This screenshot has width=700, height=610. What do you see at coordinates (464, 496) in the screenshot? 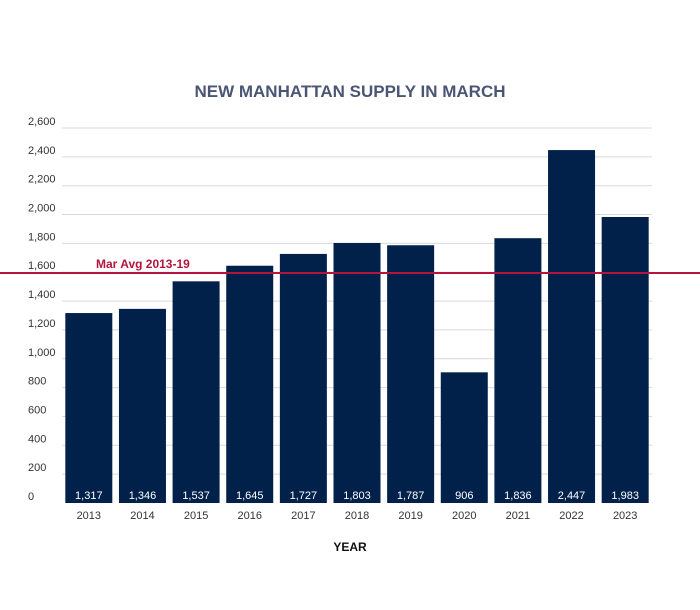
I see `bar-data-label: 906` at bounding box center [464, 496].